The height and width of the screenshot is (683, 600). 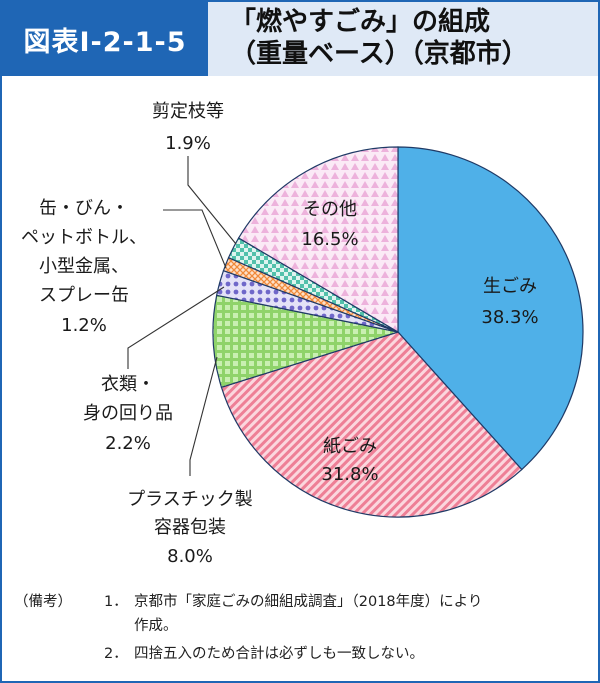 What do you see at coordinates (84, 295) in the screenshot?
I see `label-can-line4: スプレー缶` at bounding box center [84, 295].